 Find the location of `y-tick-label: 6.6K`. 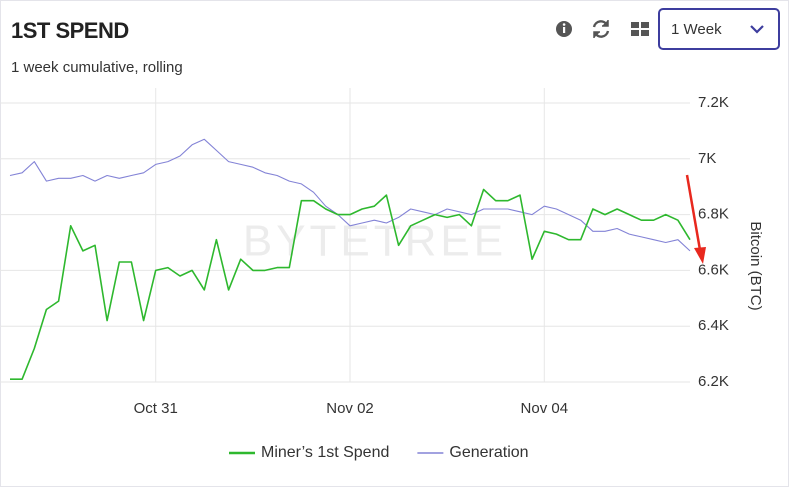

y-tick-label: 6.6K is located at coordinates (713, 269).